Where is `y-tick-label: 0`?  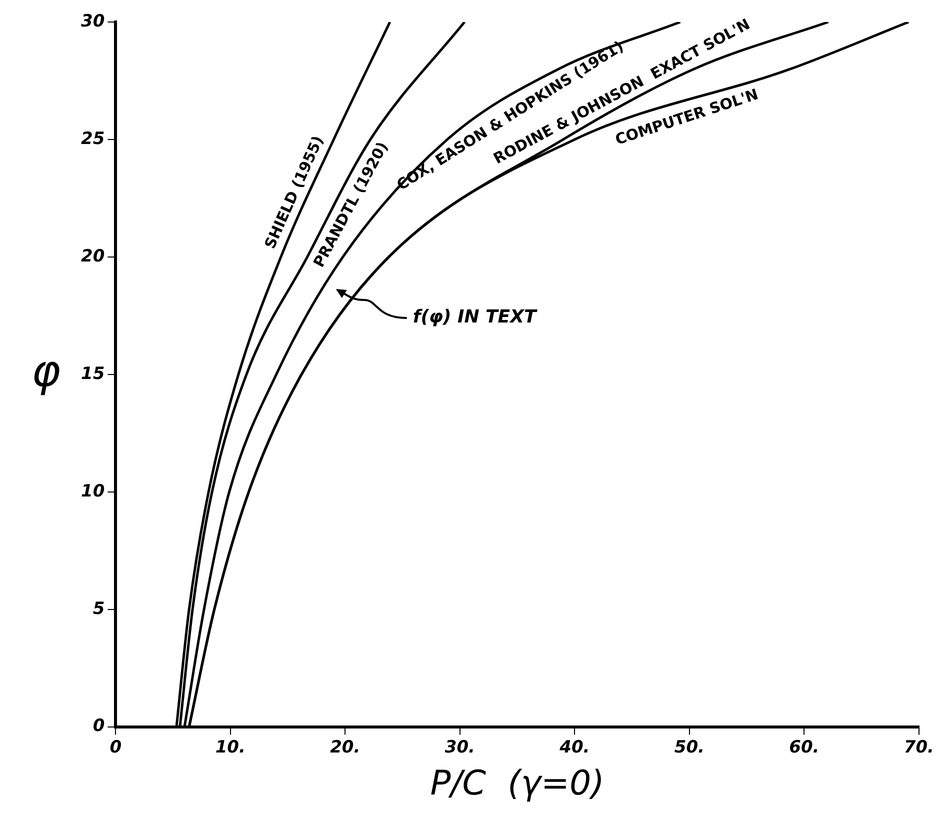 y-tick-label: 0 is located at coordinates (98, 726).